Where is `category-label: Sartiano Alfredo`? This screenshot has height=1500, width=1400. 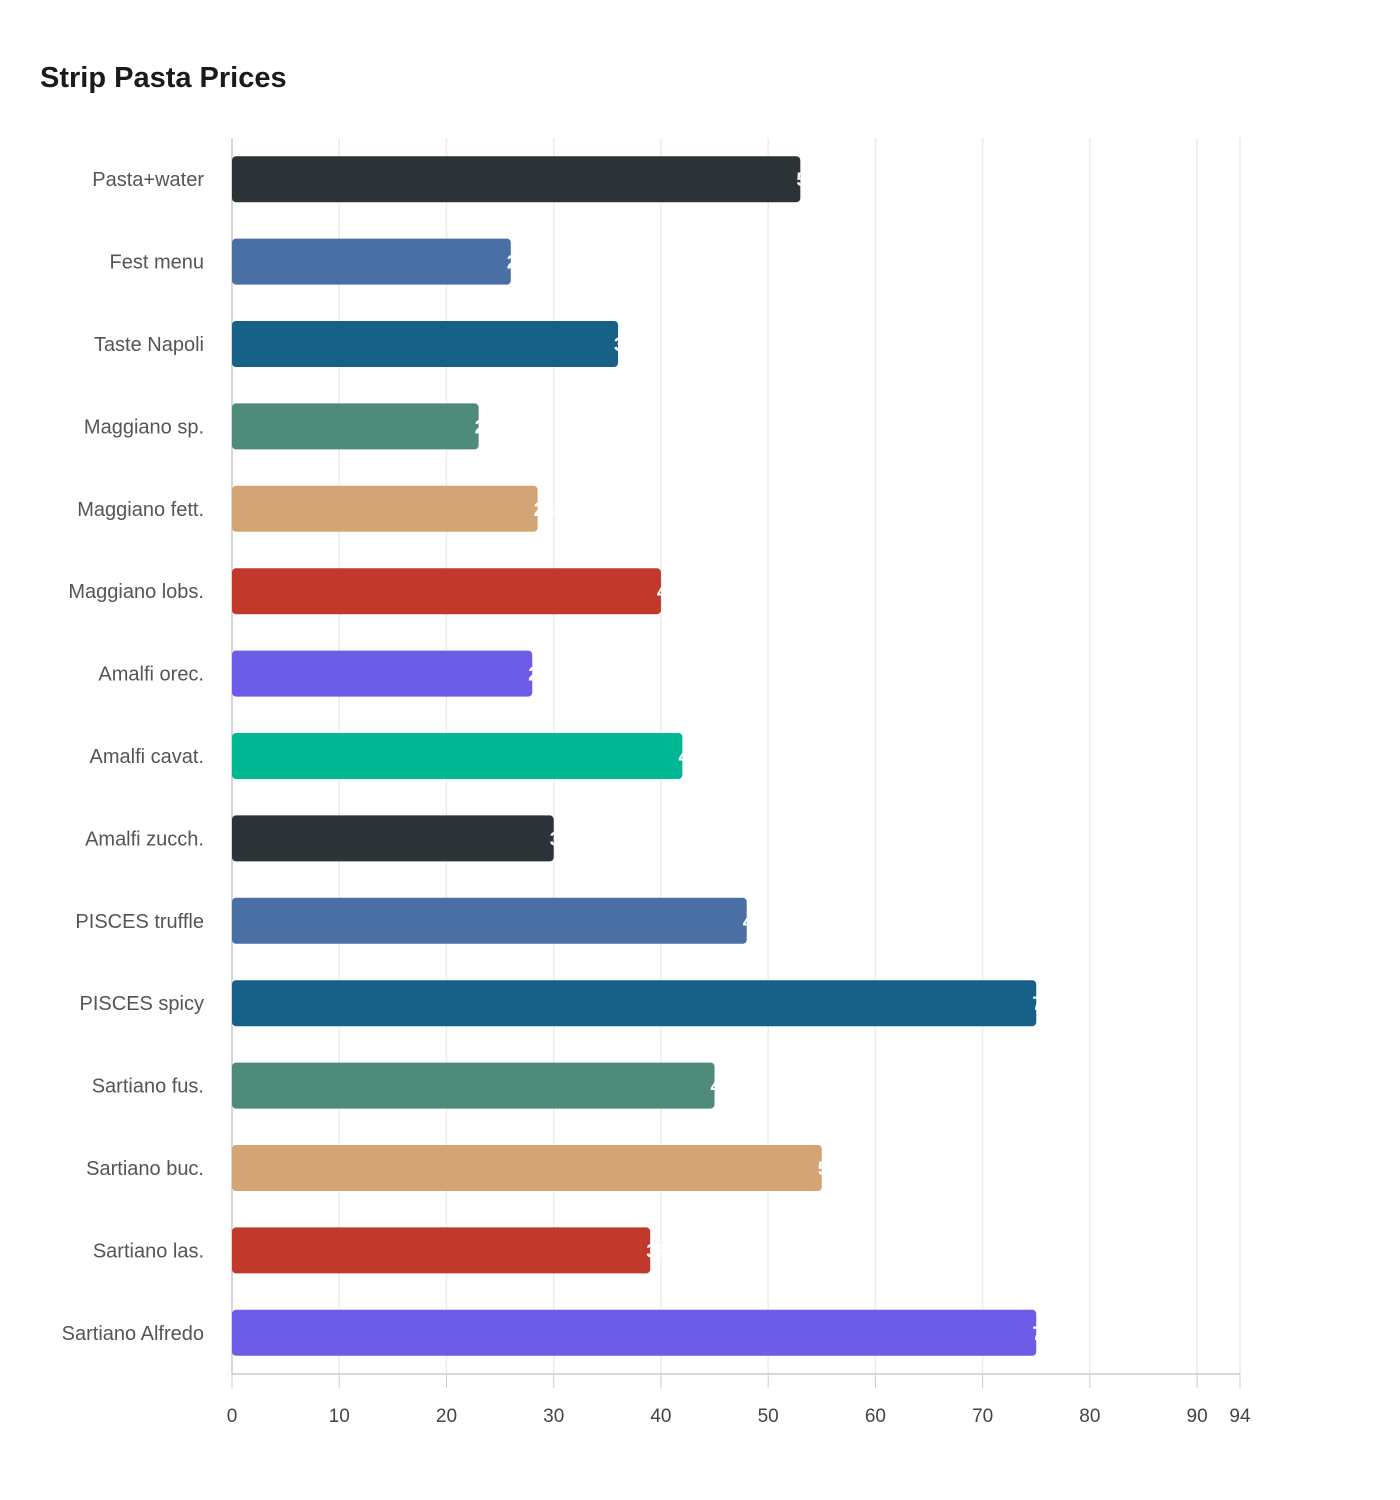
category-label: Sartiano Alfredo is located at coordinates (133, 1334).